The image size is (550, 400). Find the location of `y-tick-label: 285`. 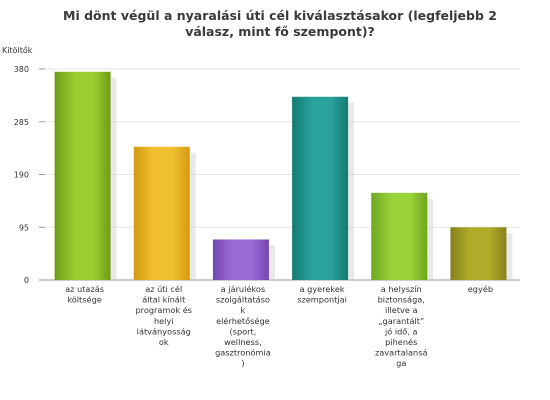

y-tick-label: 285 is located at coordinates (21, 122).